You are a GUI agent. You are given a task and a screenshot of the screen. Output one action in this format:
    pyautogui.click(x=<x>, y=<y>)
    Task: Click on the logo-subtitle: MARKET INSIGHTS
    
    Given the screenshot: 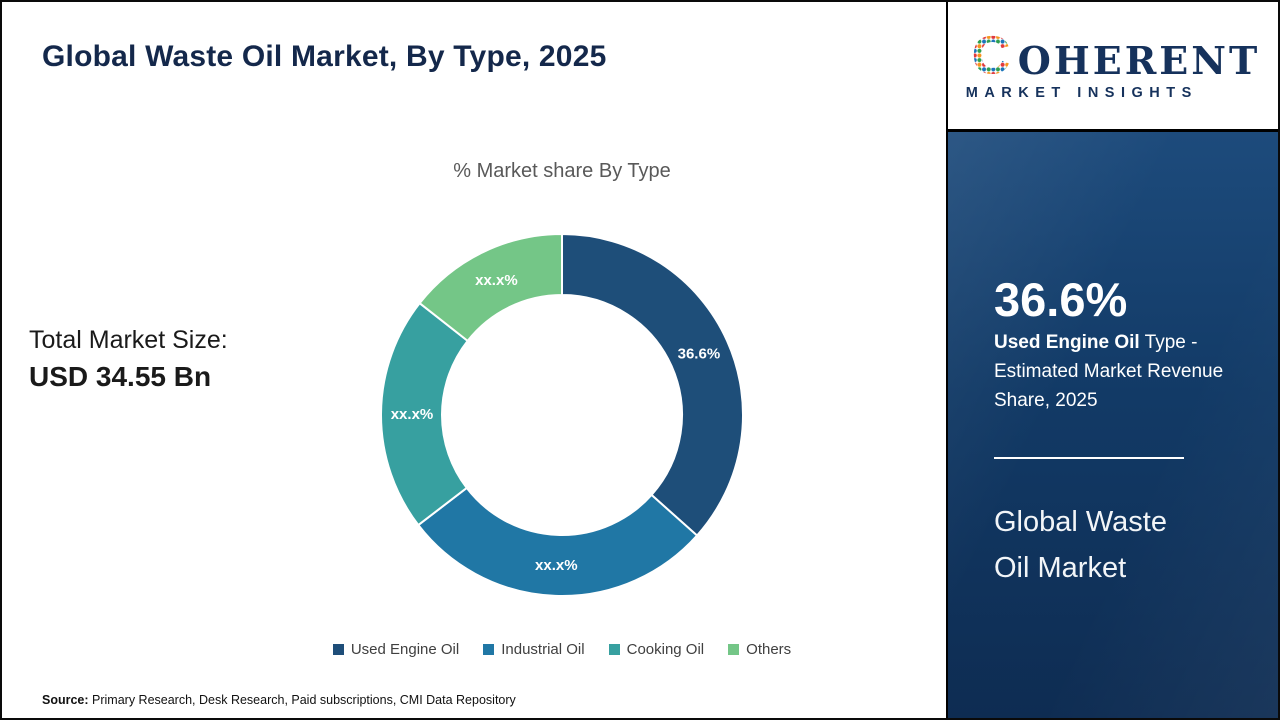 What is the action you would take?
    pyautogui.click(x=1081, y=93)
    